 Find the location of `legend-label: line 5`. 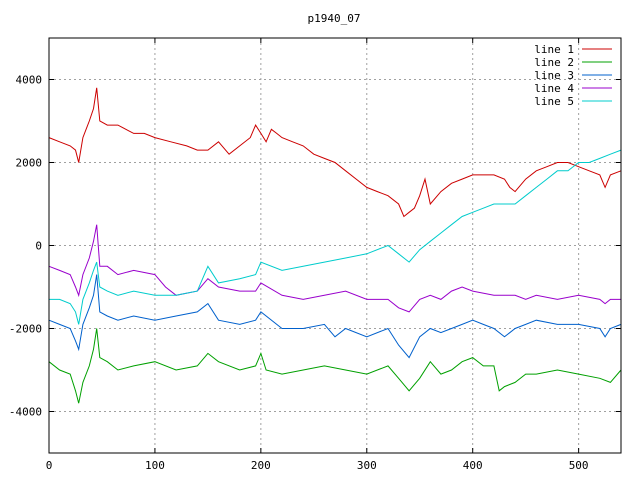

legend-label: line 5 is located at coordinates (554, 101).